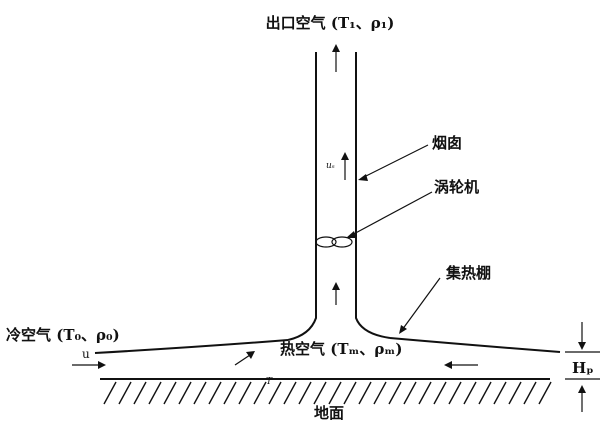 This screenshot has width=616, height=433. I want to click on leader-chimney, so click(393, 162).